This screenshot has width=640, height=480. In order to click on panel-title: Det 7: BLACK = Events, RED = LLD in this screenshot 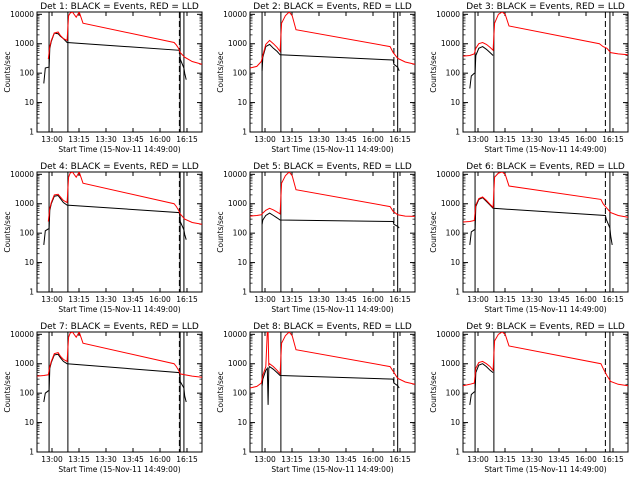, I will do `click(119, 327)`.